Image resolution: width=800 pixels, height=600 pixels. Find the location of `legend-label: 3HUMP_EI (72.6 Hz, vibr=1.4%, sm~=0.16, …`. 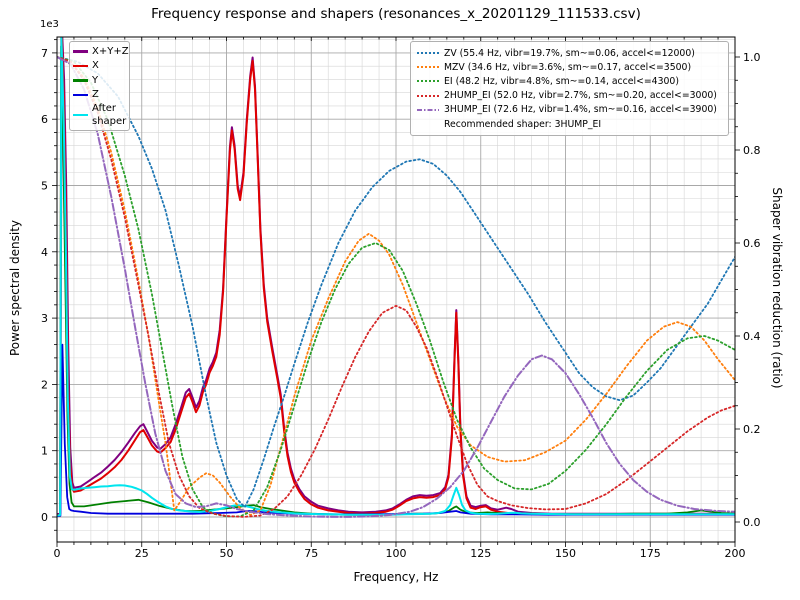

legend-label: 3HUMP_EI (72.6 Hz, vibr=1.4%, sm~=0.16, … is located at coordinates (580, 110).